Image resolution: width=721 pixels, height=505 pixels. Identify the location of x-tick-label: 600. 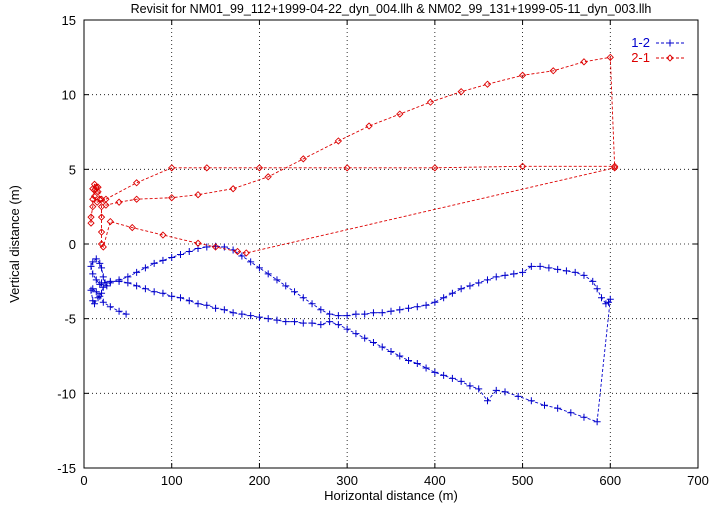
(610, 480).